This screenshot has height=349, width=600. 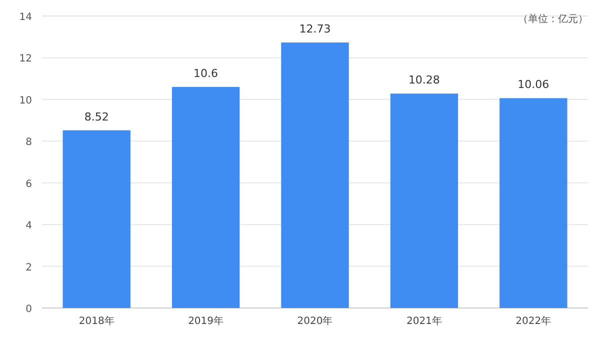 What do you see at coordinates (96, 117) in the screenshot?
I see `data-label: 8.52` at bounding box center [96, 117].